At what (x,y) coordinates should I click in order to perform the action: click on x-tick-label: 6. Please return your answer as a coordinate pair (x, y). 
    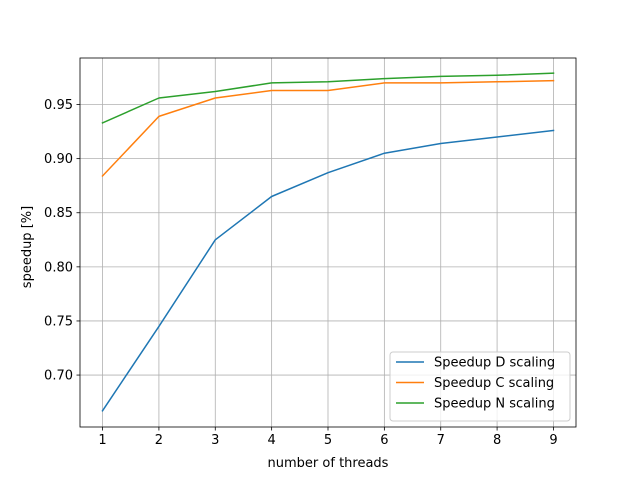
    Looking at the image, I should click on (384, 440).